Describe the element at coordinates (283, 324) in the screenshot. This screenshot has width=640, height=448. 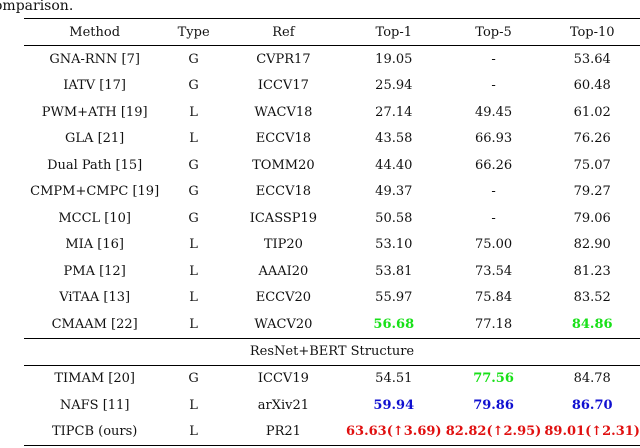
I see `cell-ref: WACV20` at that location.